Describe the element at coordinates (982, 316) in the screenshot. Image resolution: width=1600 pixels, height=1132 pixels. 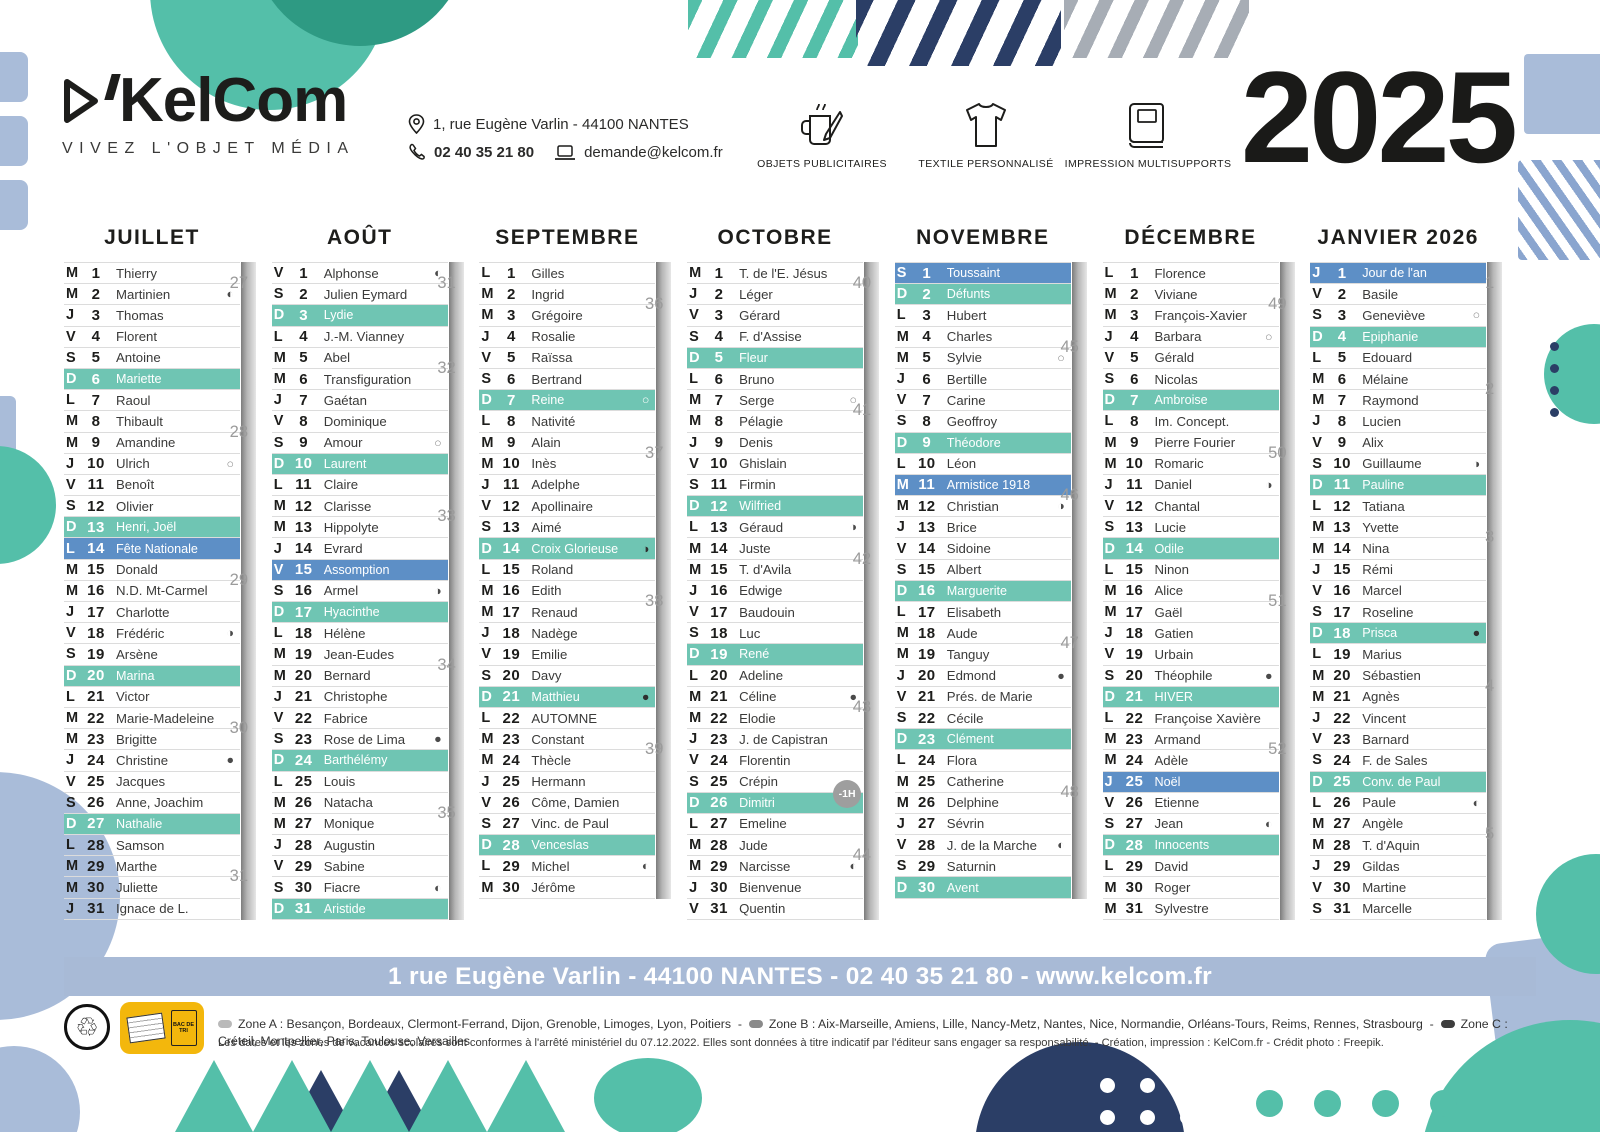
I see `calendar-day-row: L 3 Hubert` at that location.